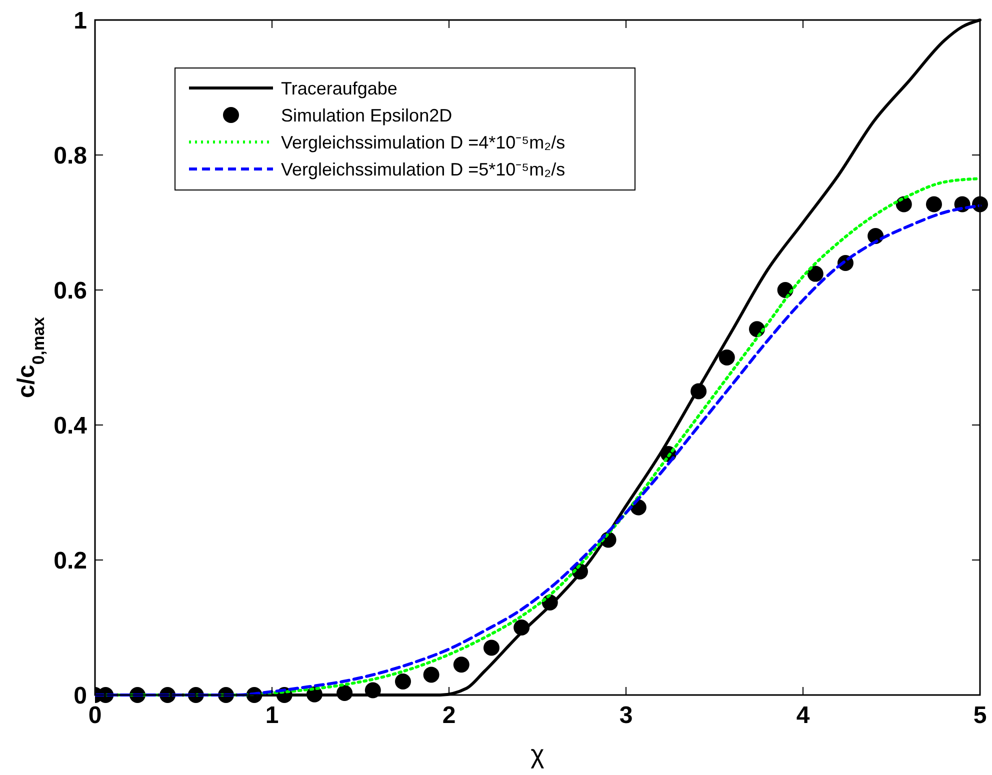  What do you see at coordinates (70, 290) in the screenshot?
I see `y-tick-label: 0.6` at bounding box center [70, 290].